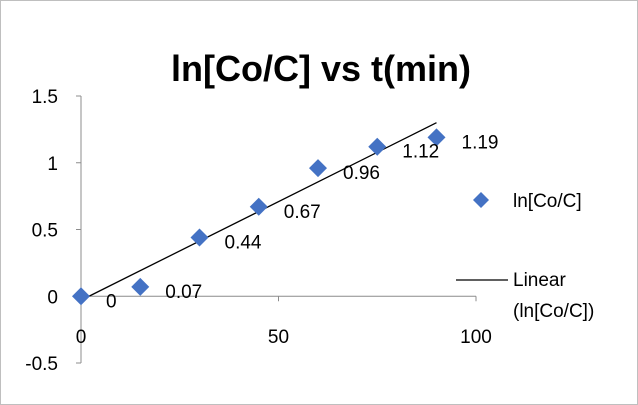 Image resolution: width=638 pixels, height=405 pixels. Describe the element at coordinates (45, 231) in the screenshot. I see `y-tick-label: 0.5` at that location.